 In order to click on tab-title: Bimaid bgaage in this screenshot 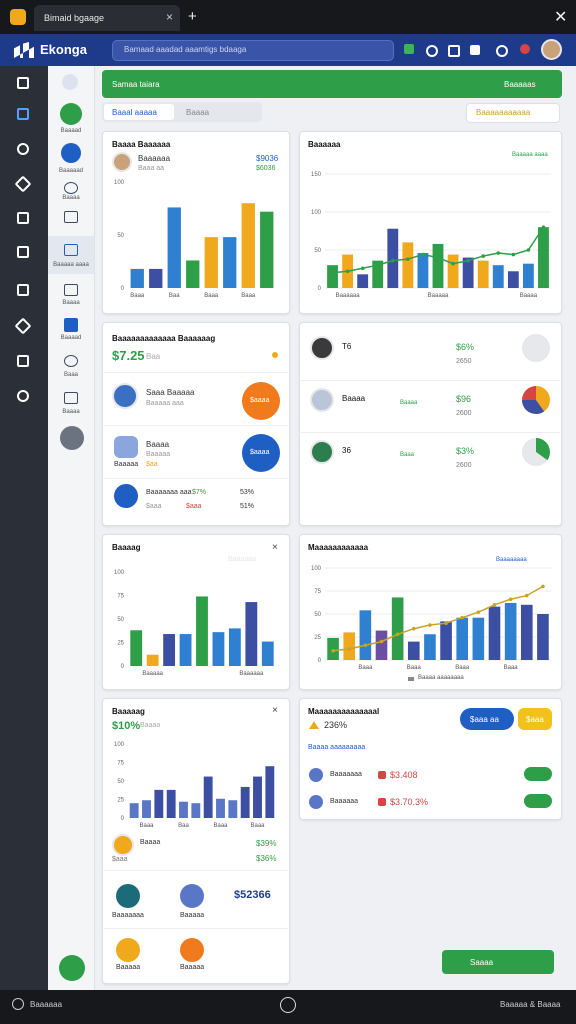, I will do `click(74, 18)`.